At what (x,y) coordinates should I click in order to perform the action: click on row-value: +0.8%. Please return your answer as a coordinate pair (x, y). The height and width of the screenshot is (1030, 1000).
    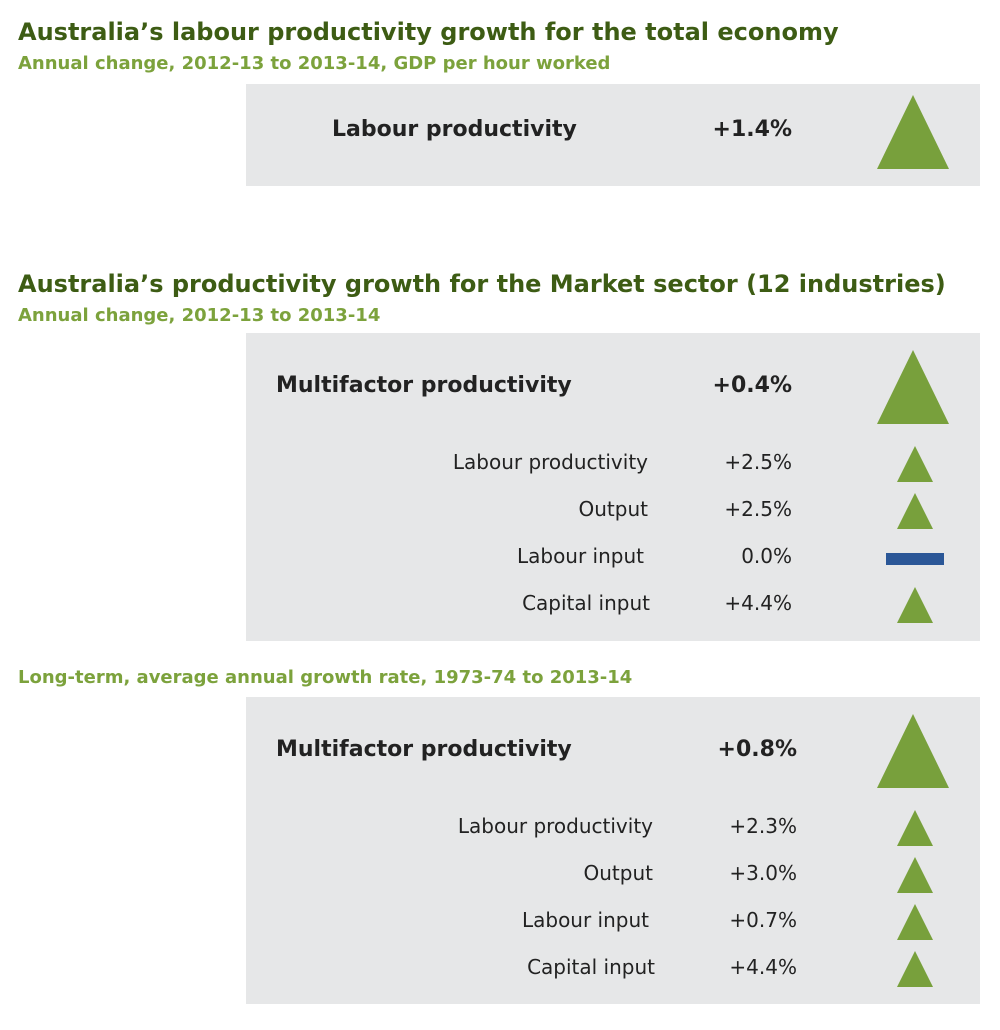
    Looking at the image, I should click on (757, 749).